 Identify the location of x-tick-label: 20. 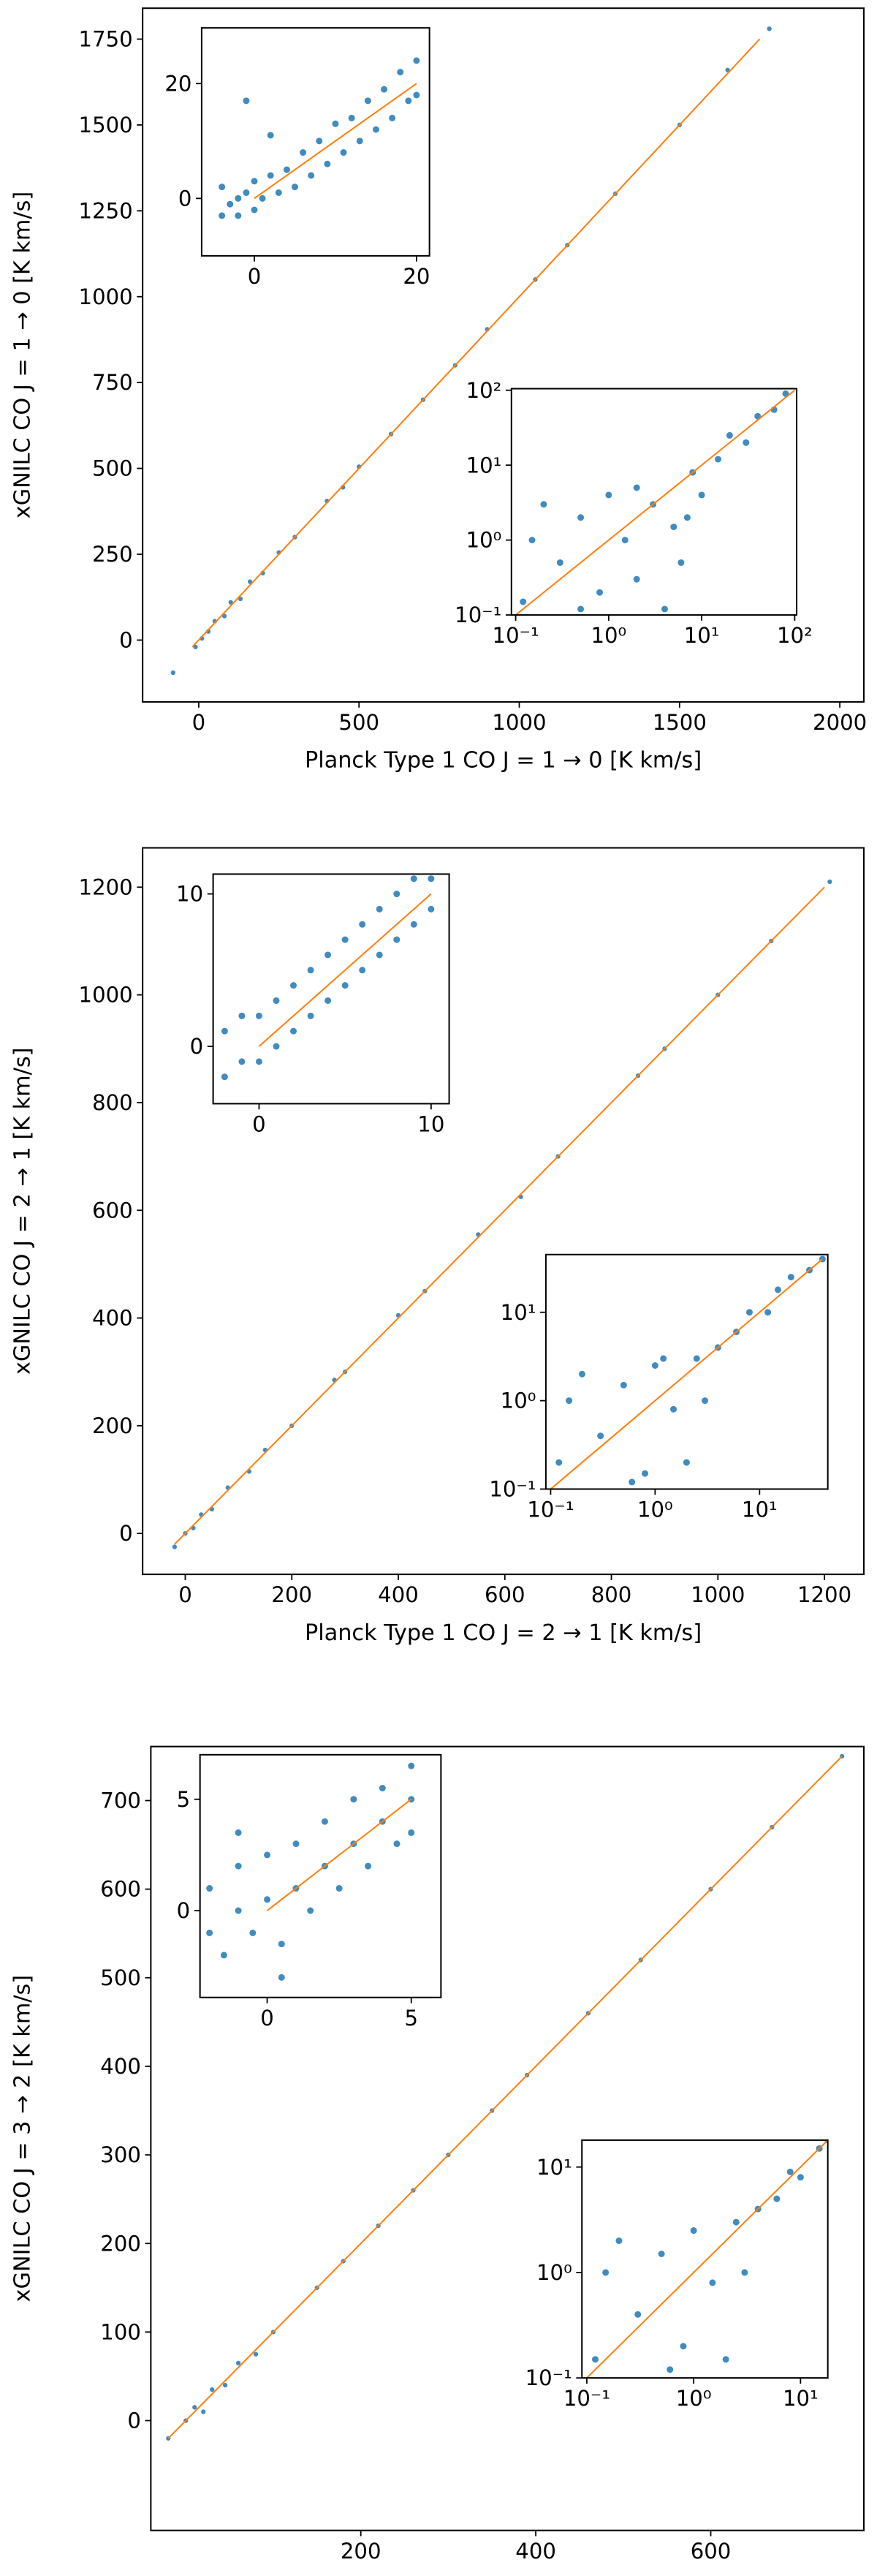
(417, 276).